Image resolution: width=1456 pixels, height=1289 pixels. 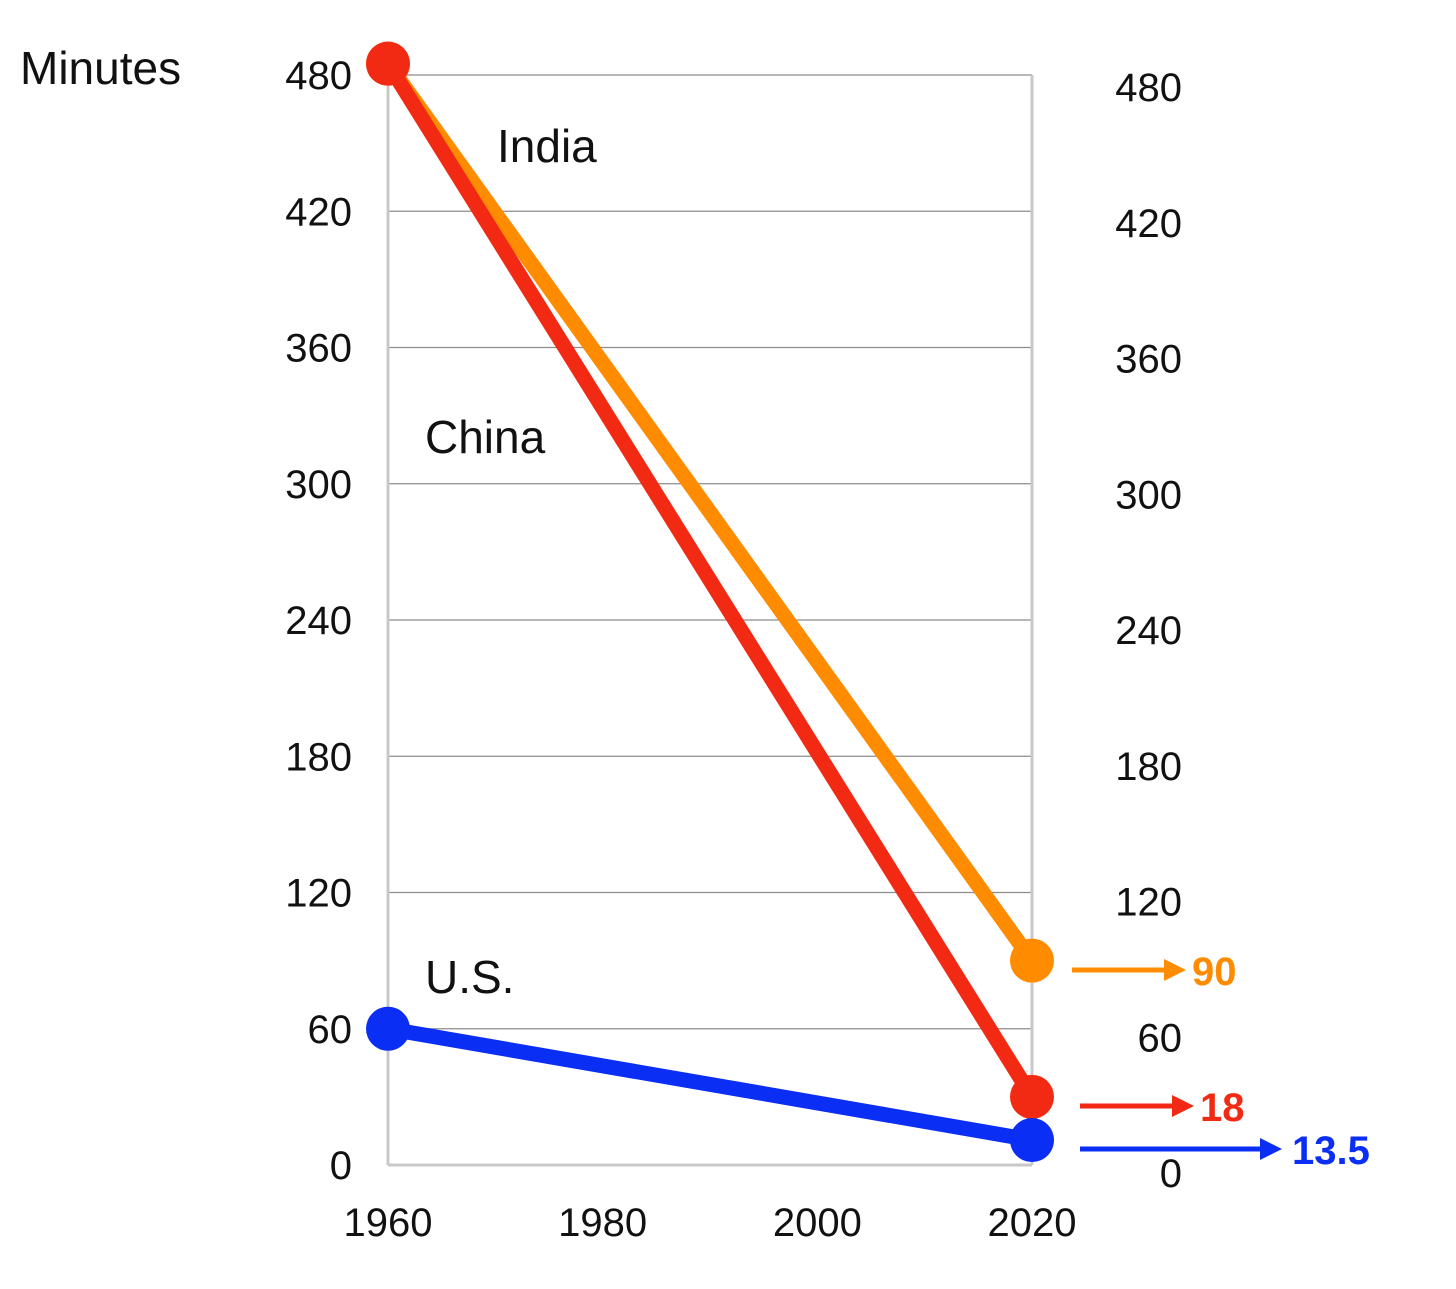 I want to click on series-name-label: U.S., so click(x=469, y=977).